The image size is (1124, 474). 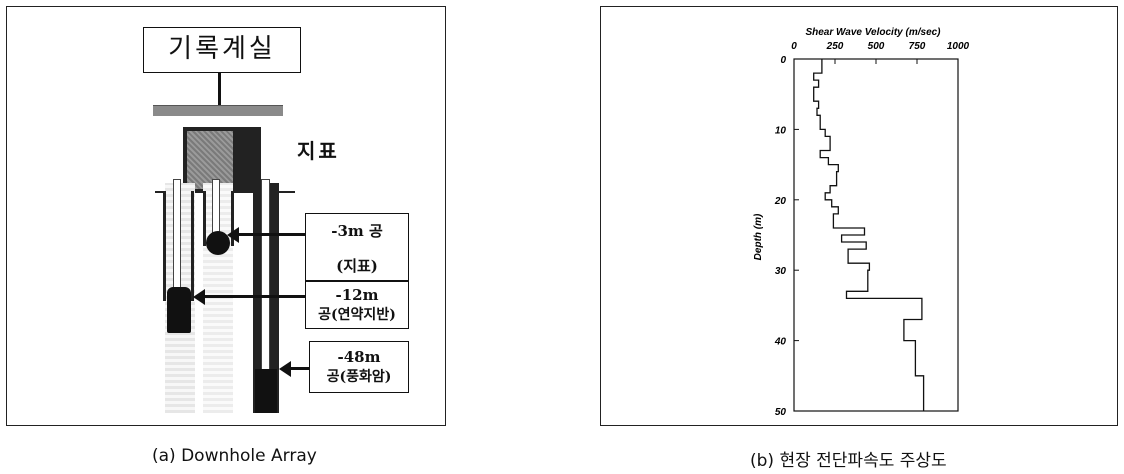 What do you see at coordinates (177, 239) in the screenshot?
I see `borehole-left-pipe` at bounding box center [177, 239].